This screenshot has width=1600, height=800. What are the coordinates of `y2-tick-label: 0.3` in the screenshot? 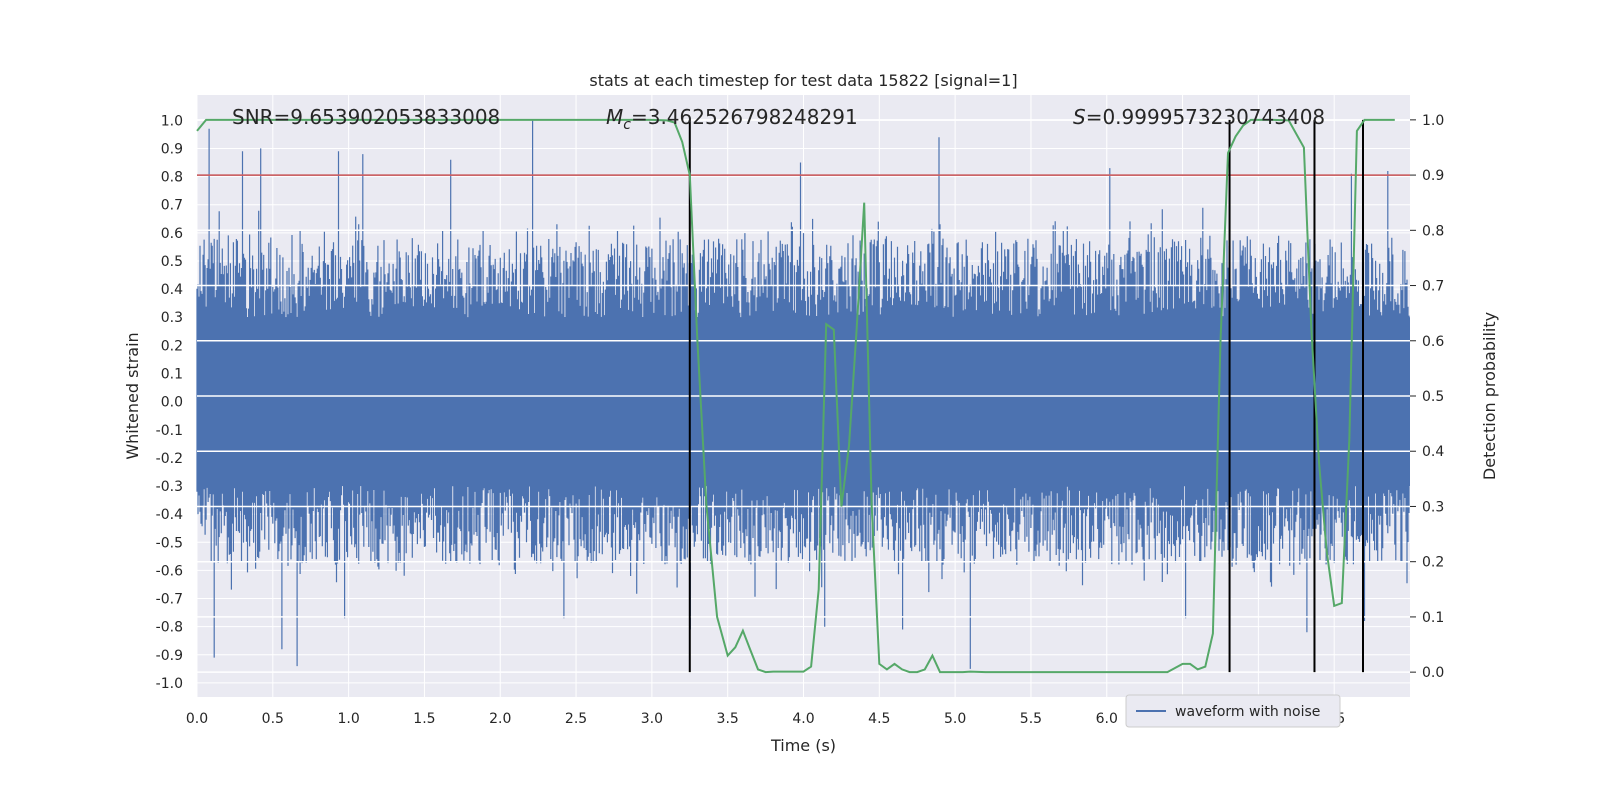 It's located at (1433, 507).